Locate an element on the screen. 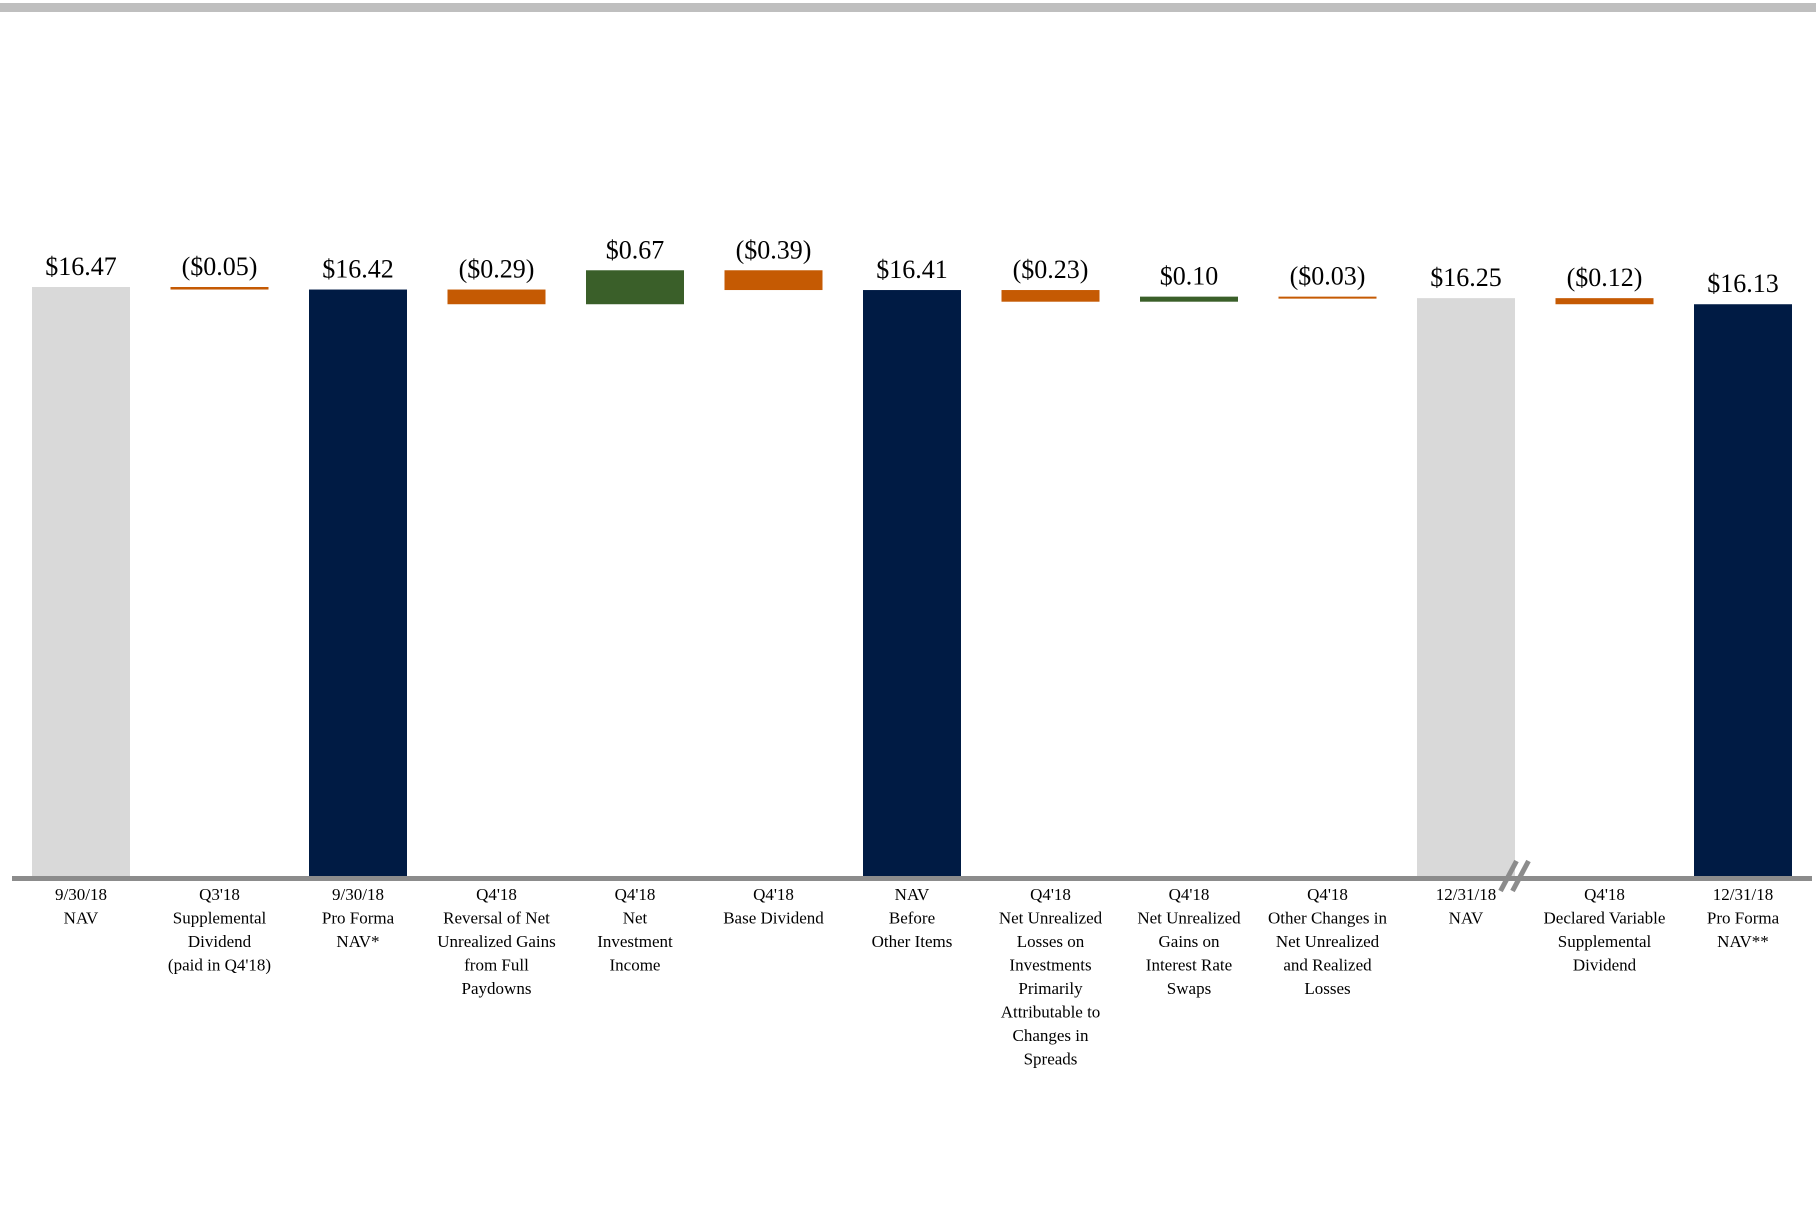 This screenshot has height=1229, width=1816. bar-value-label: ($0.03) is located at coordinates (1328, 276).